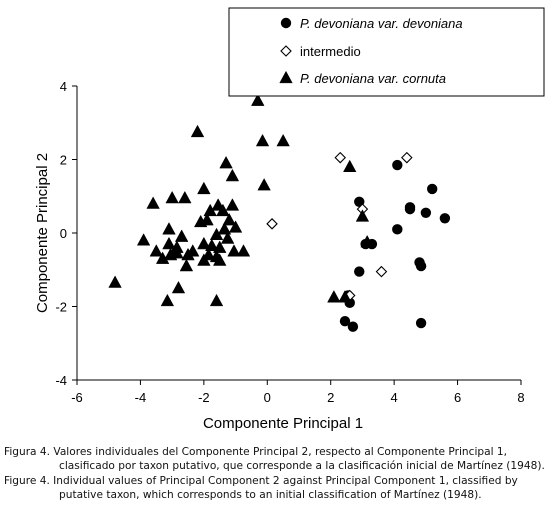  What do you see at coordinates (520, 397) in the screenshot?
I see `x-tick-label: 8` at bounding box center [520, 397].